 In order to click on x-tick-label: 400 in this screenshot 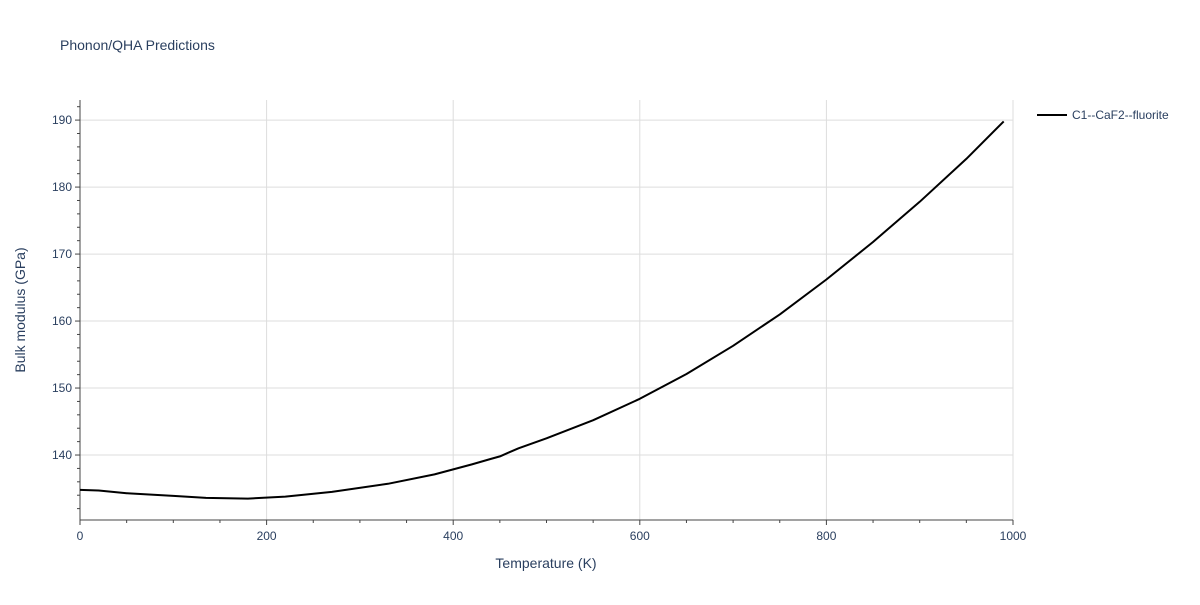, I will do `click(453, 536)`.